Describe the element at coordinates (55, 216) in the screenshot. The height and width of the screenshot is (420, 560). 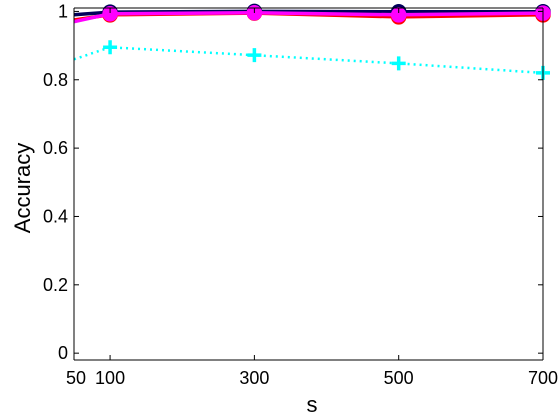
I see `y-tick-label: 0.4` at that location.